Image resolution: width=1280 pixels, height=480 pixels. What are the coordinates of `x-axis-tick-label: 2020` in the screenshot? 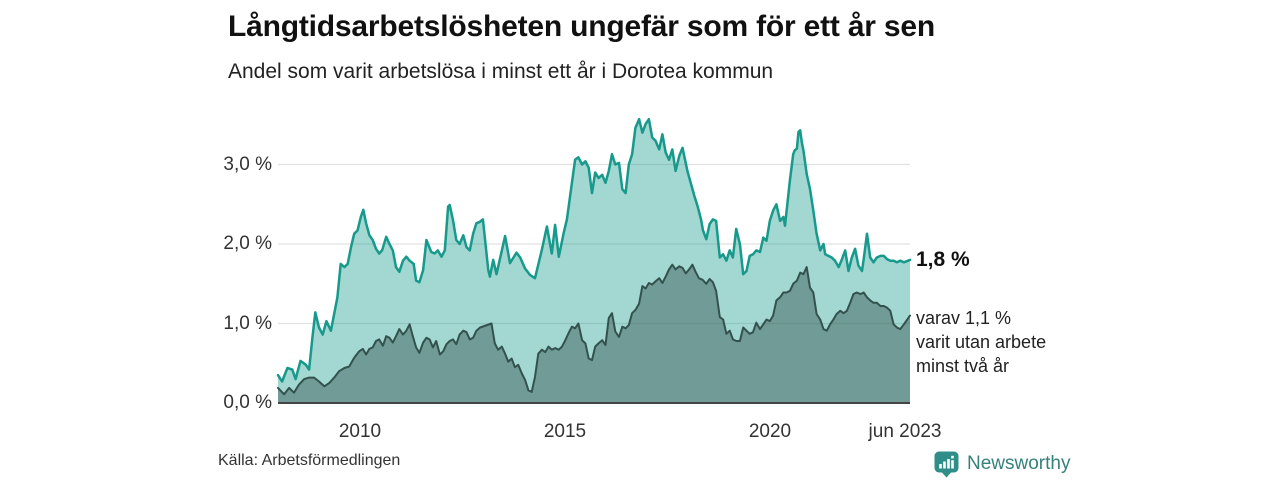 It's located at (770, 431).